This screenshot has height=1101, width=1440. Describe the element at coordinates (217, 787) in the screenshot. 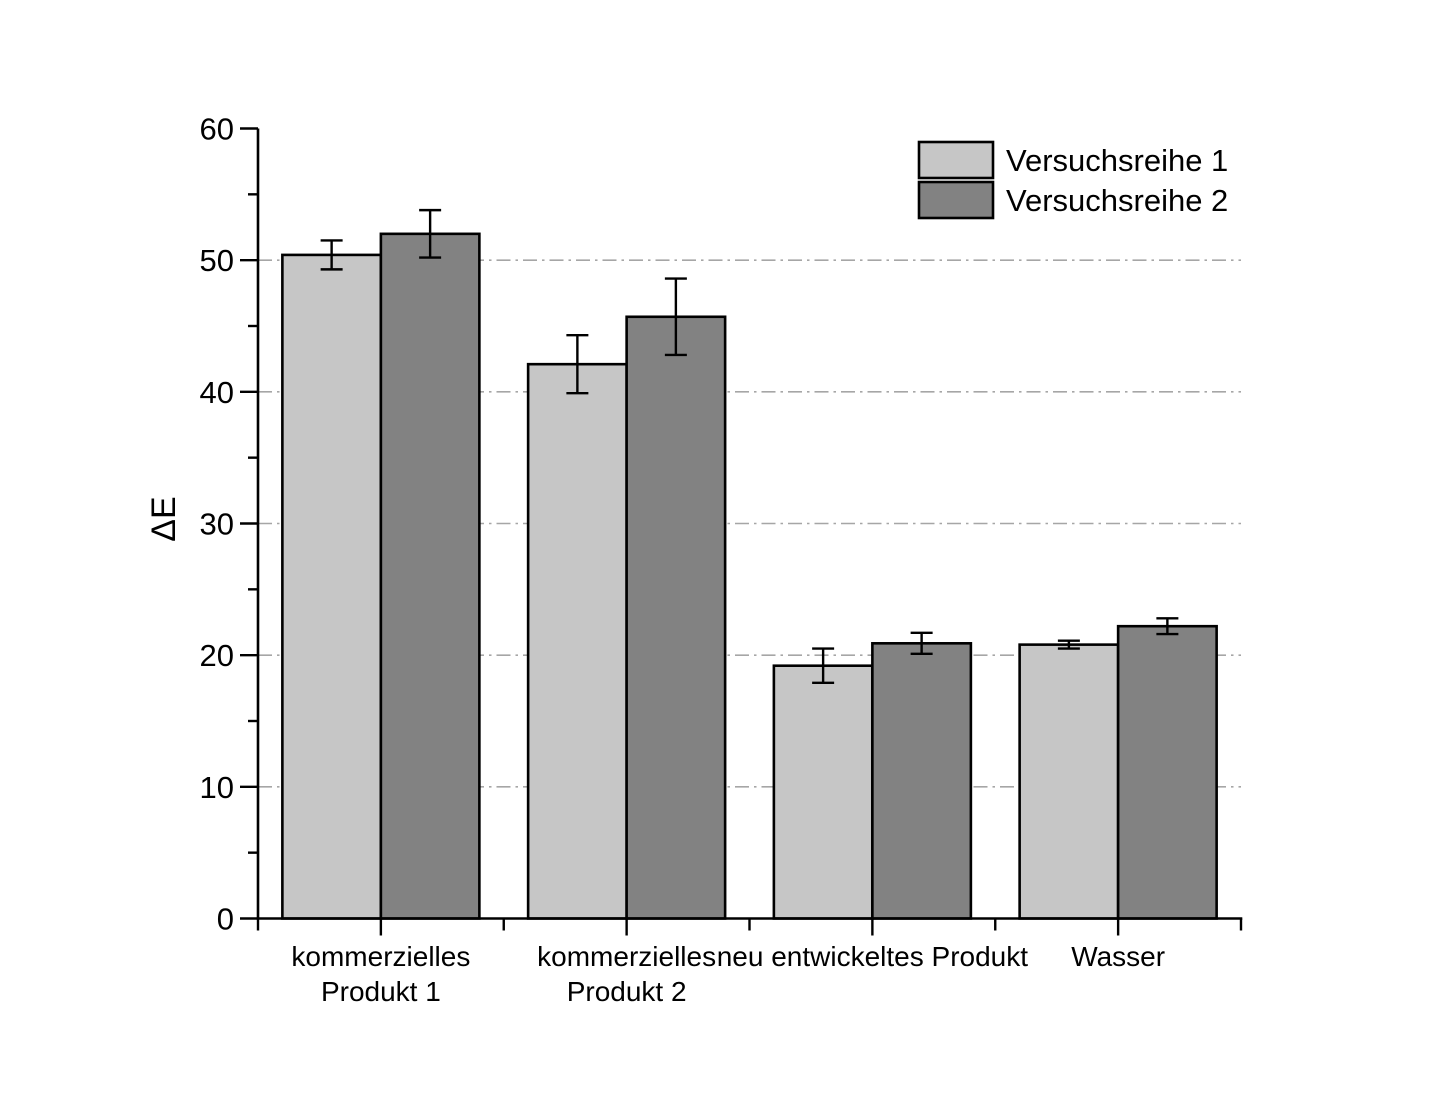

I see `y-tick-label-10: 10` at that location.